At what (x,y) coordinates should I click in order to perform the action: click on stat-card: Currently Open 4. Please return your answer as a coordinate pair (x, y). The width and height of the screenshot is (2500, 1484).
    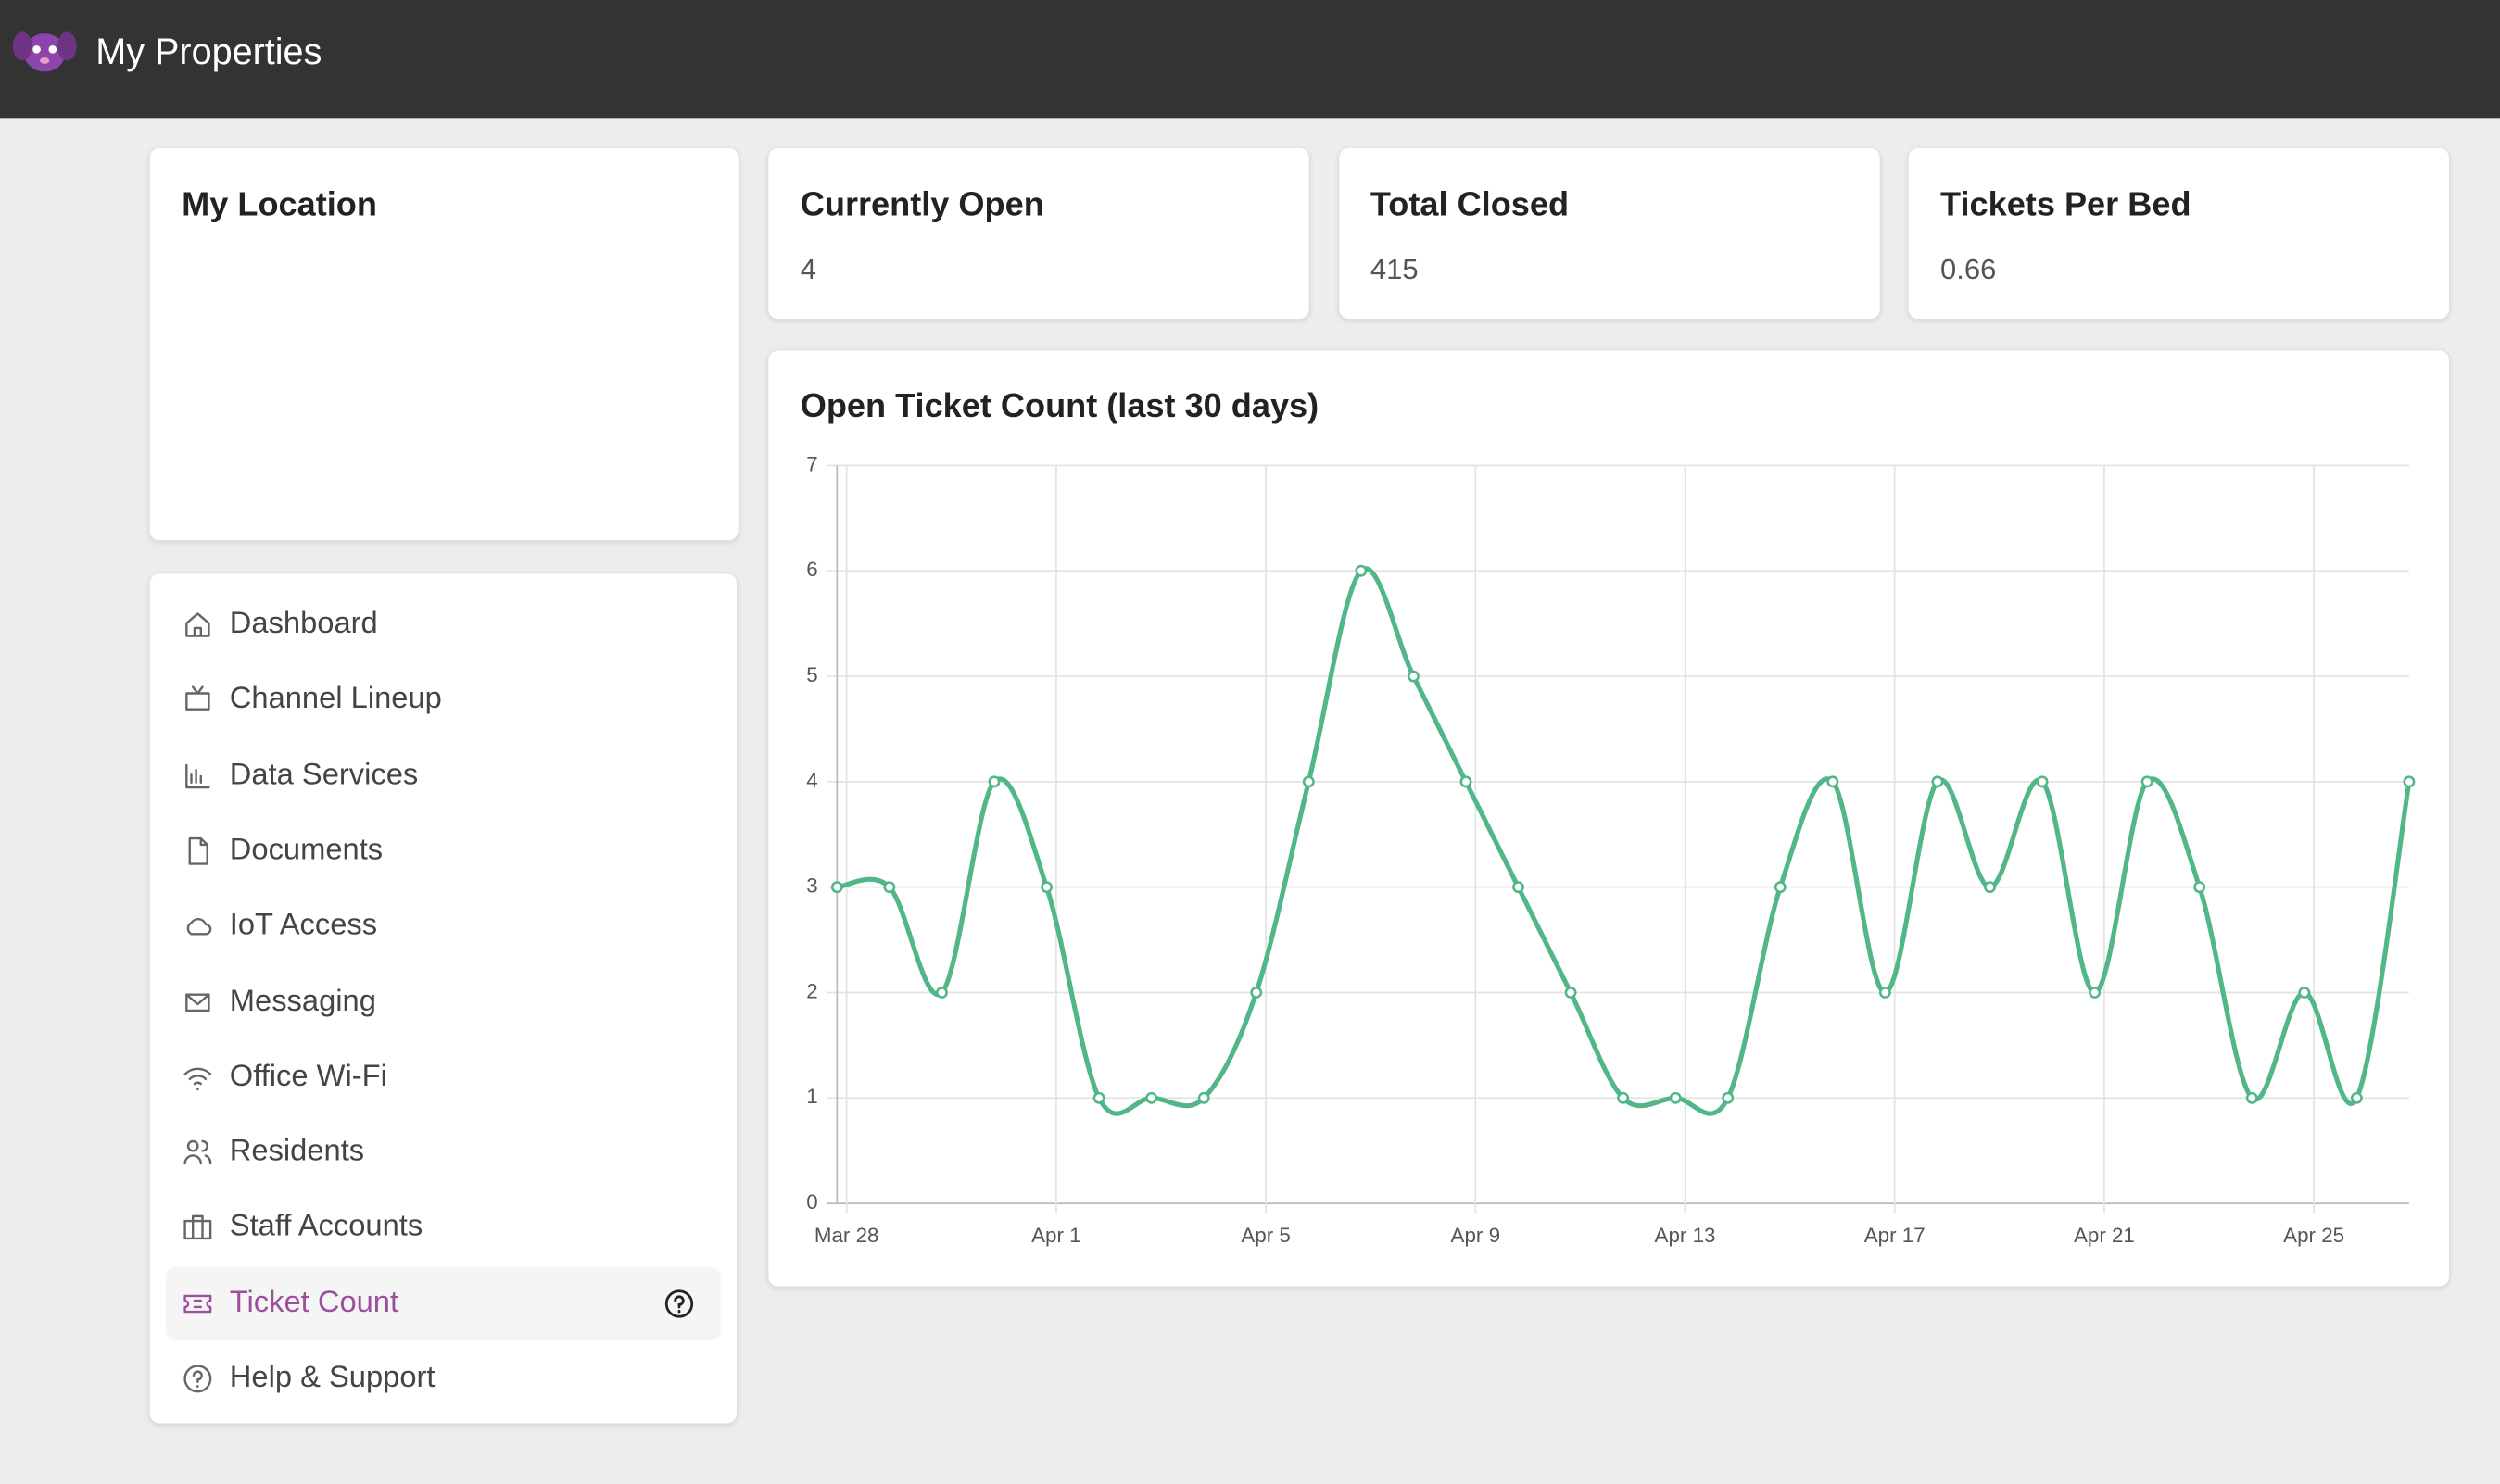
    Looking at the image, I should click on (1038, 234).